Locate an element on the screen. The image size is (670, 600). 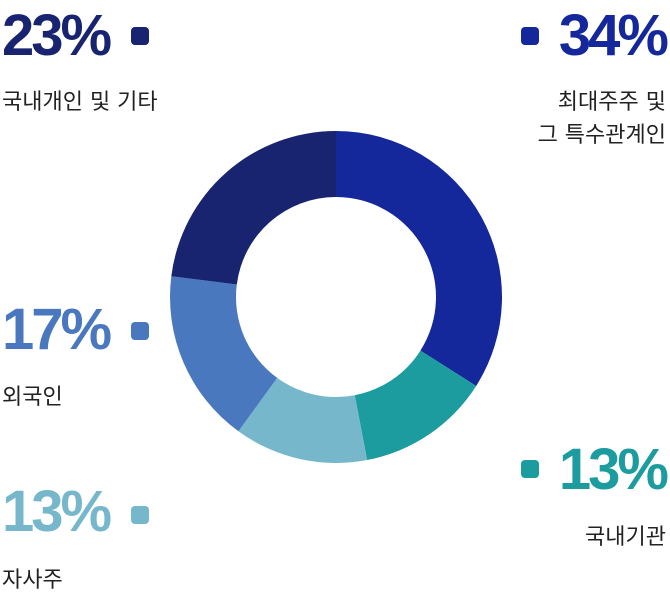
legend-label: 최대주주 및 그 특수관계인 is located at coordinates (601, 119).